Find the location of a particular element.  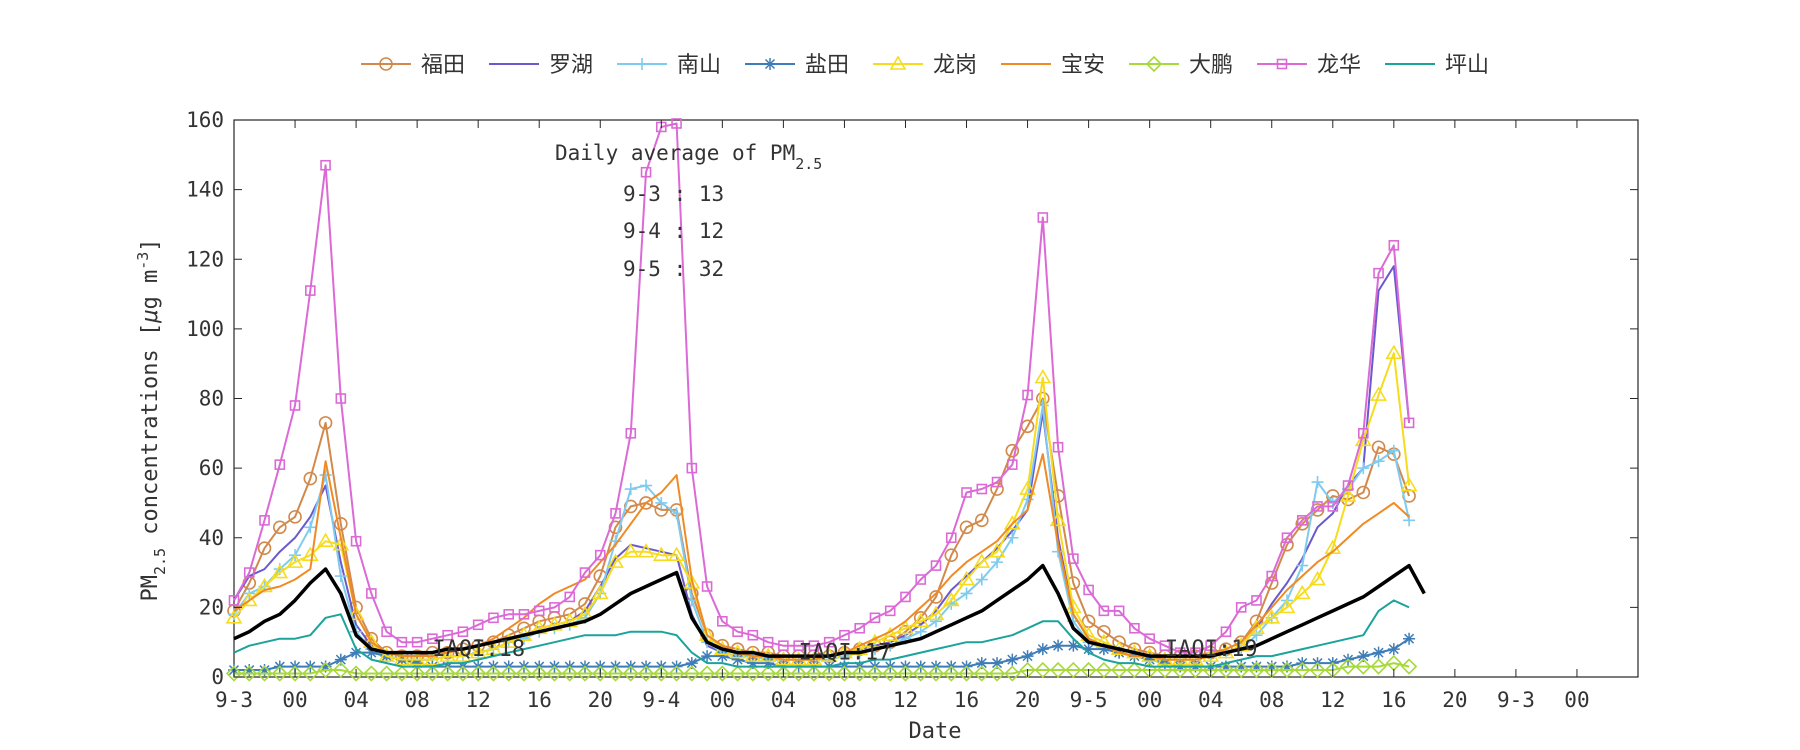

y-tick-label: 120 is located at coordinates (205, 259).